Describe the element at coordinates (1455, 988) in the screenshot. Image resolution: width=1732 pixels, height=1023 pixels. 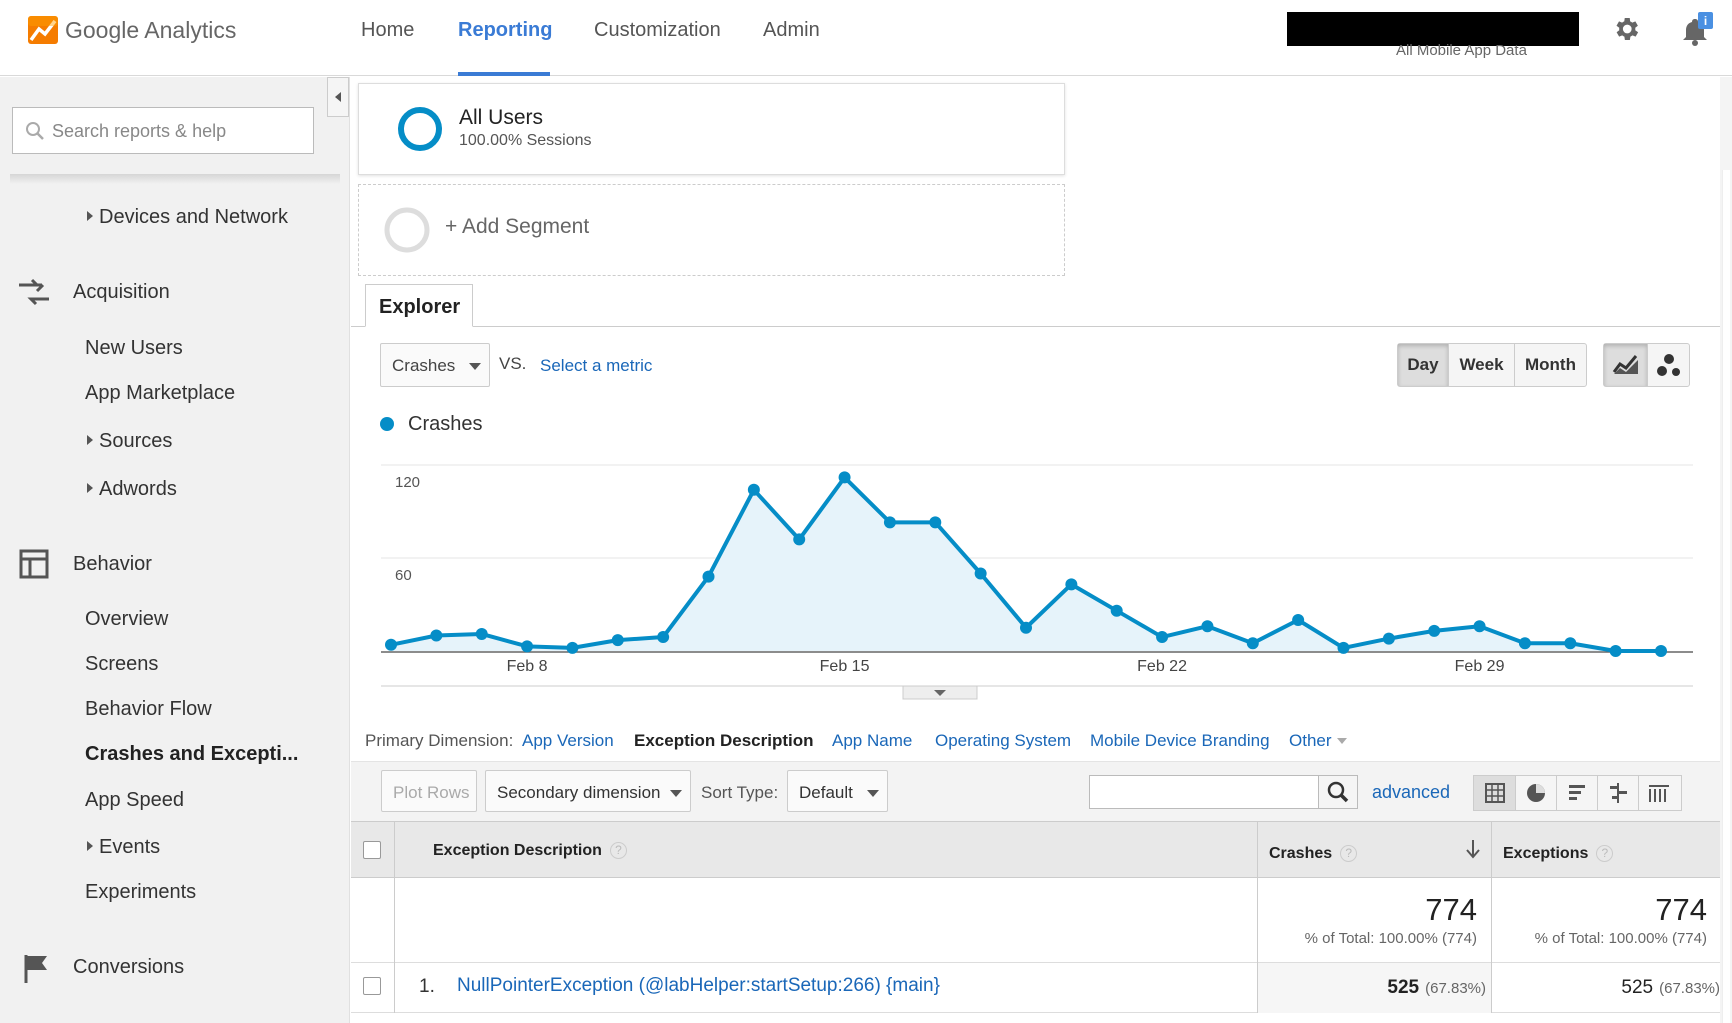
I see `row-crashes-percent: (67.83%)` at that location.